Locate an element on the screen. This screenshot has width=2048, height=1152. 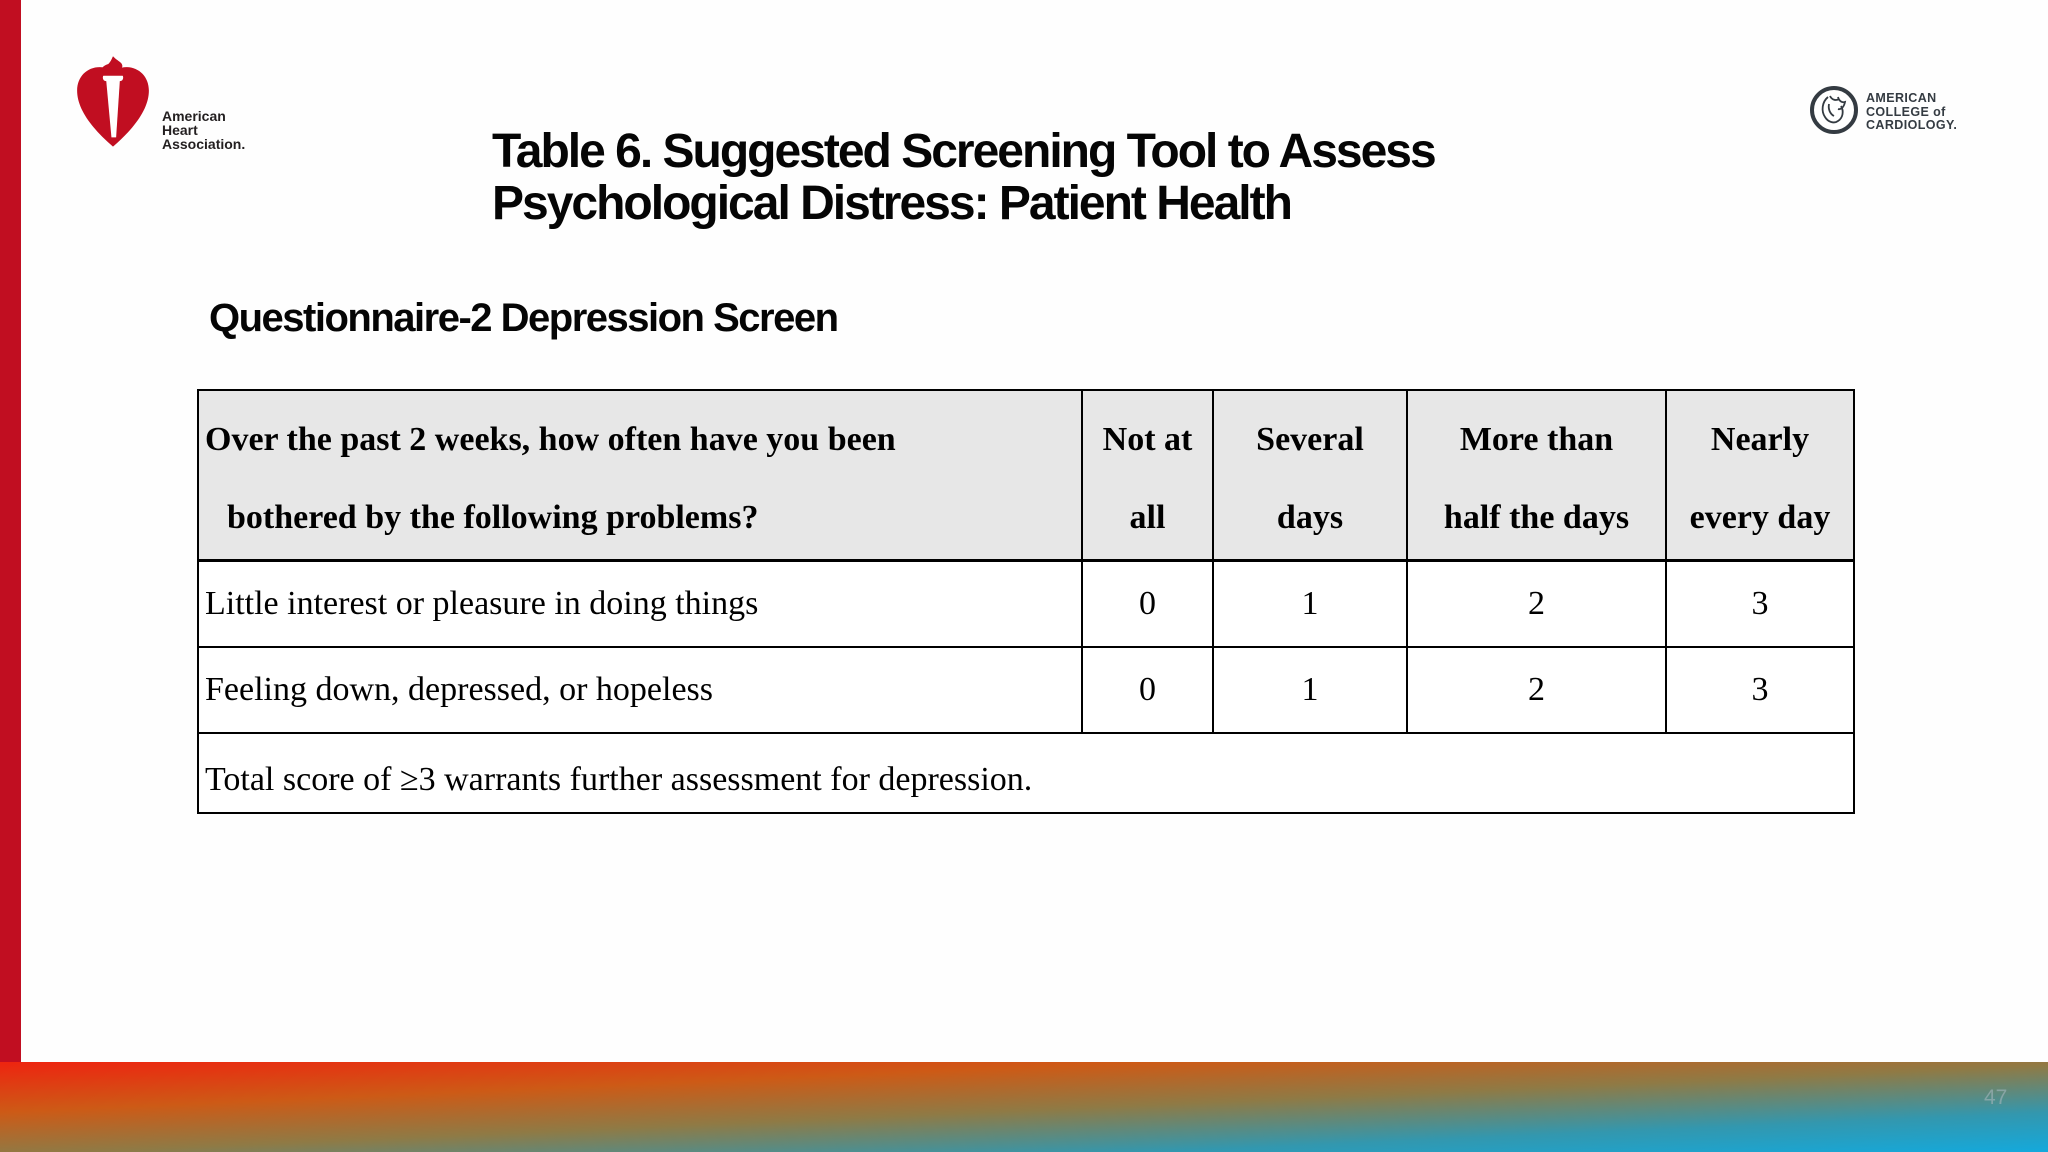
column-header-nearly-every-day: Nearly every day is located at coordinates (1760, 475).